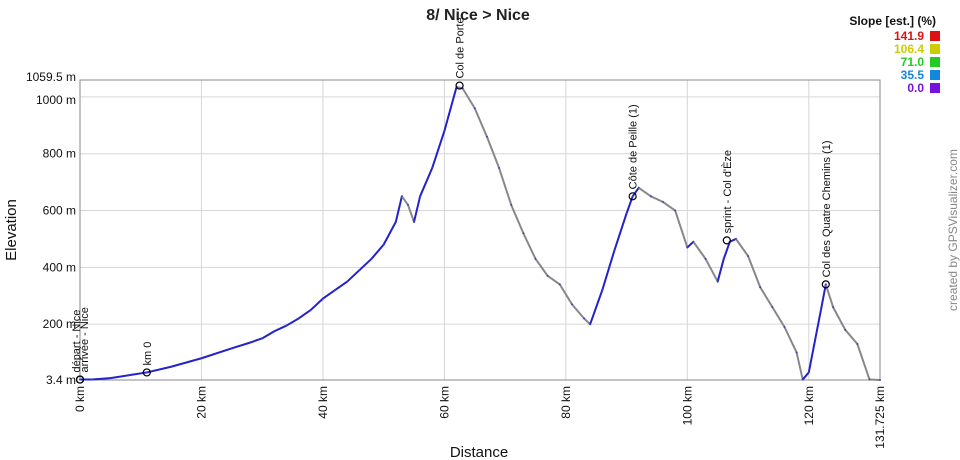 This screenshot has width=960, height=460. Describe the element at coordinates (201, 402) in the screenshot. I see `x-tick-label: 20 km` at that location.